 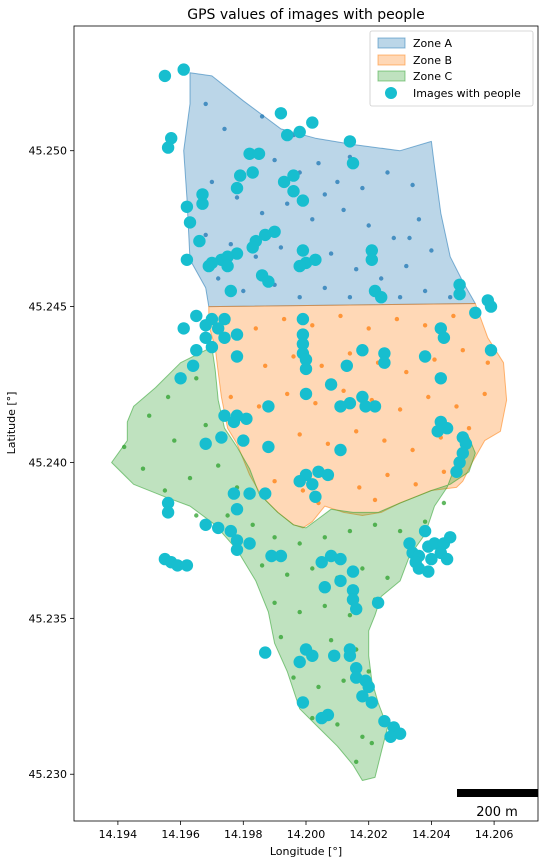 I want to click on x-tick-label: 14.198, so click(x=243, y=834).